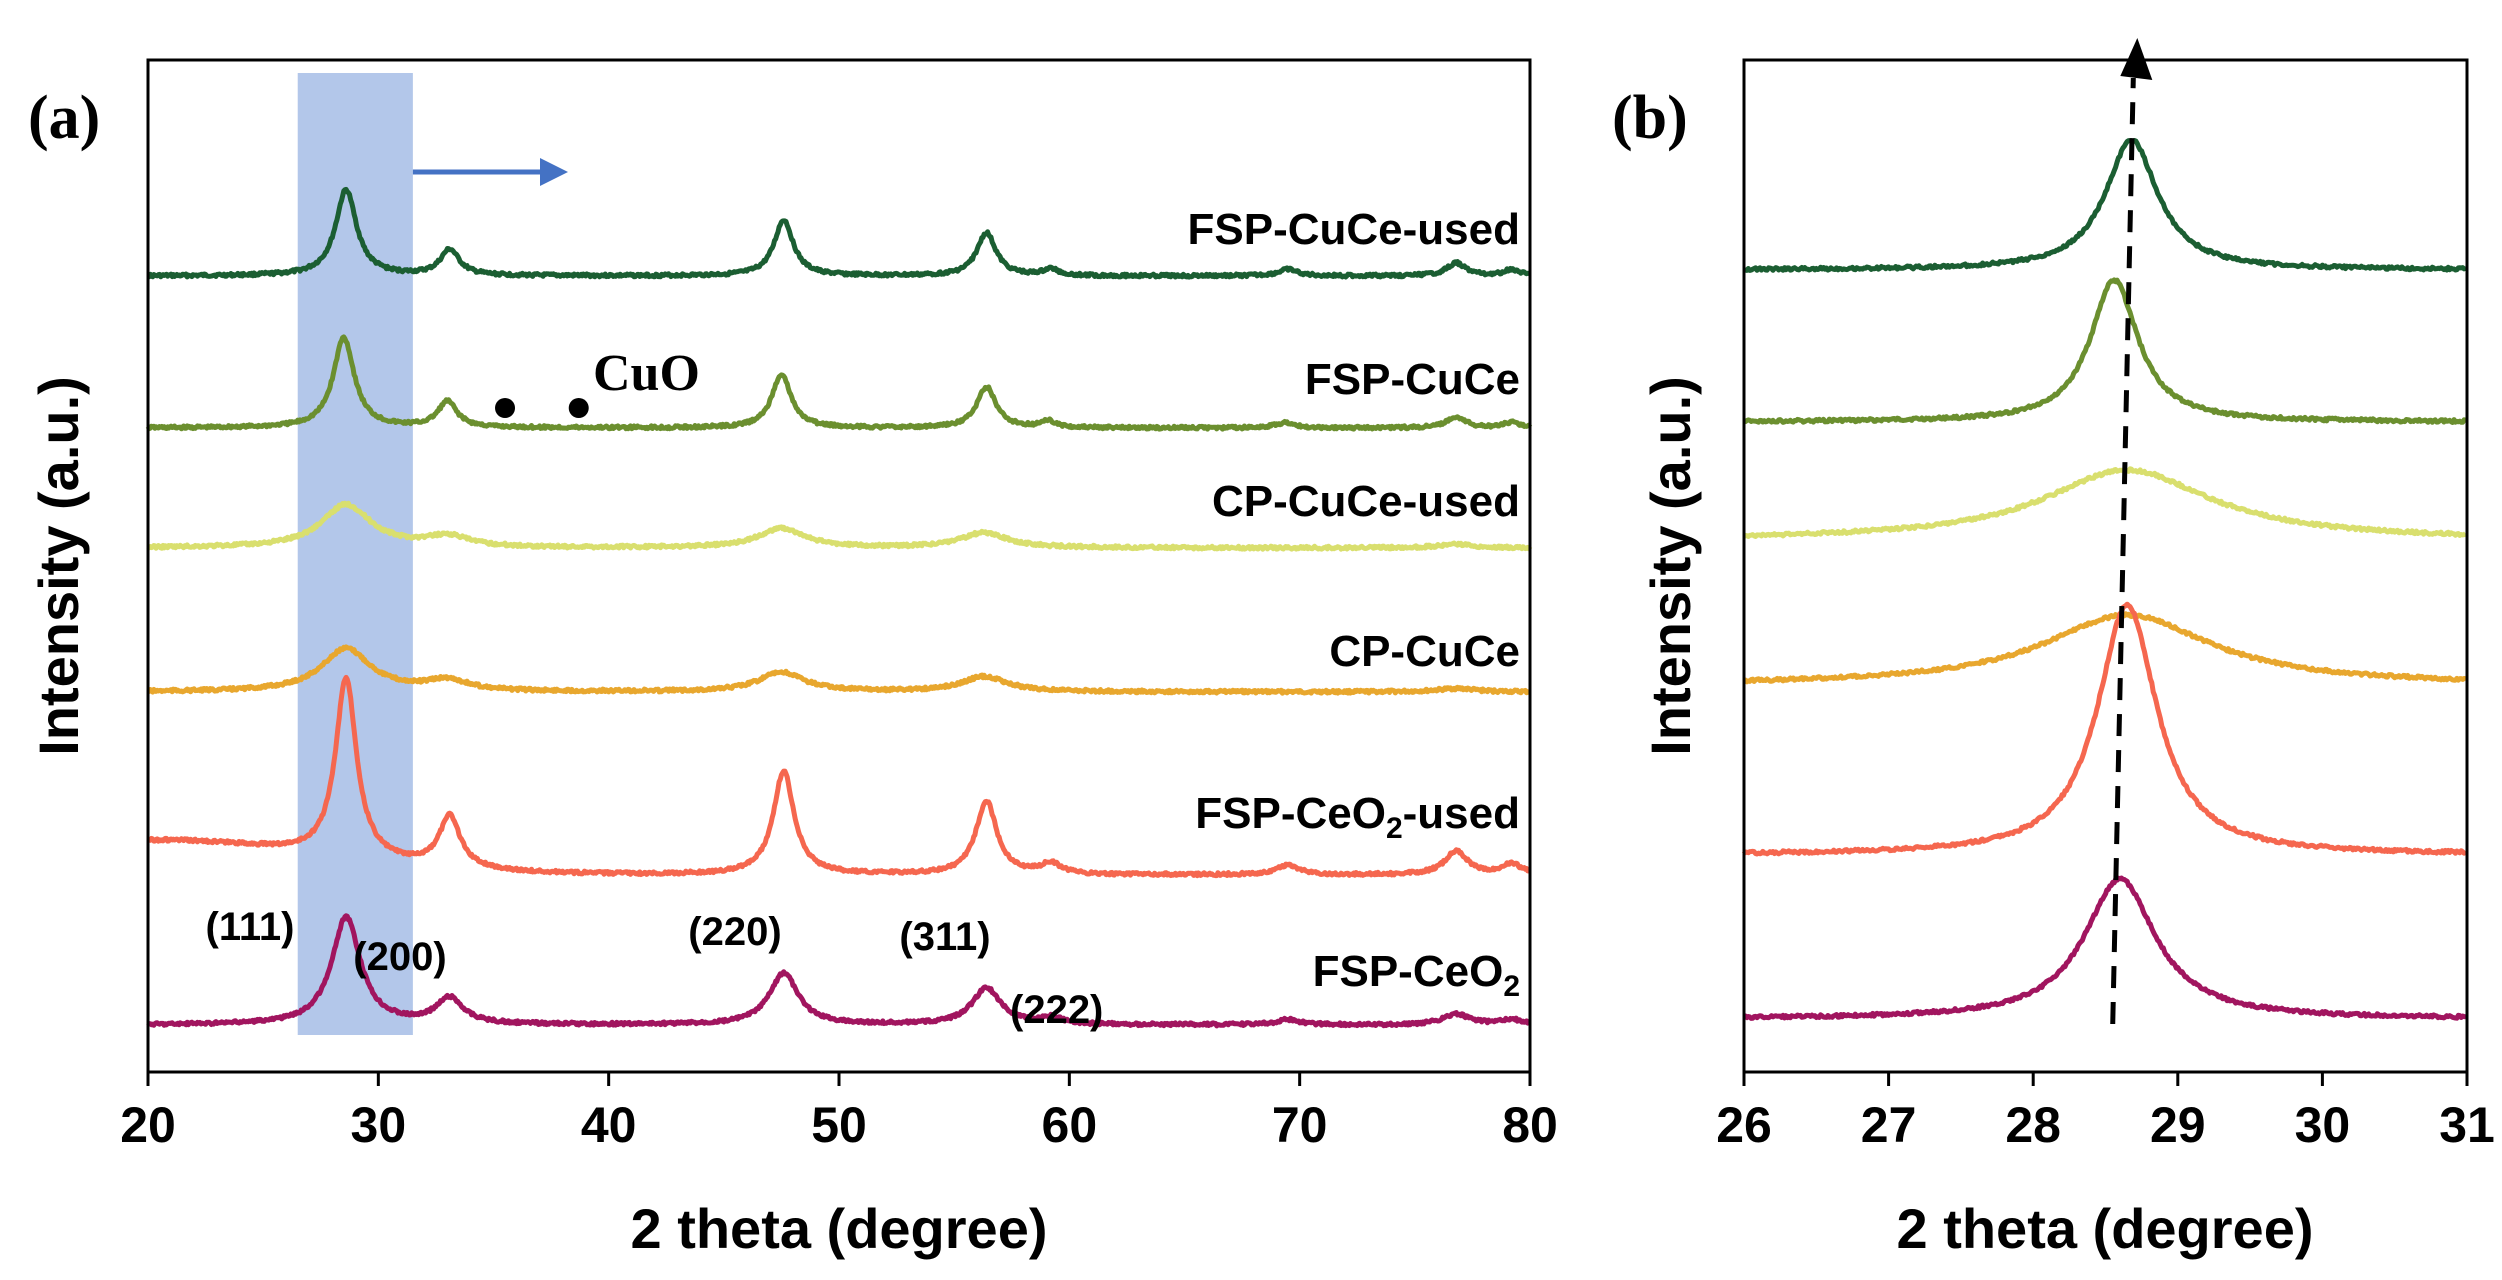  I want to click on series-label-fsp-cuce: FSP-CuCe, so click(1412, 379).